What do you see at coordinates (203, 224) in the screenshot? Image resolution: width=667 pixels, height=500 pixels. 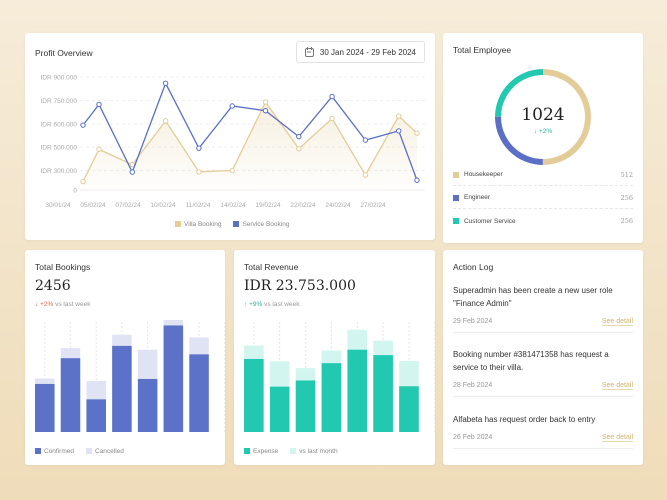 I see `legend-label: Villa Booking` at bounding box center [203, 224].